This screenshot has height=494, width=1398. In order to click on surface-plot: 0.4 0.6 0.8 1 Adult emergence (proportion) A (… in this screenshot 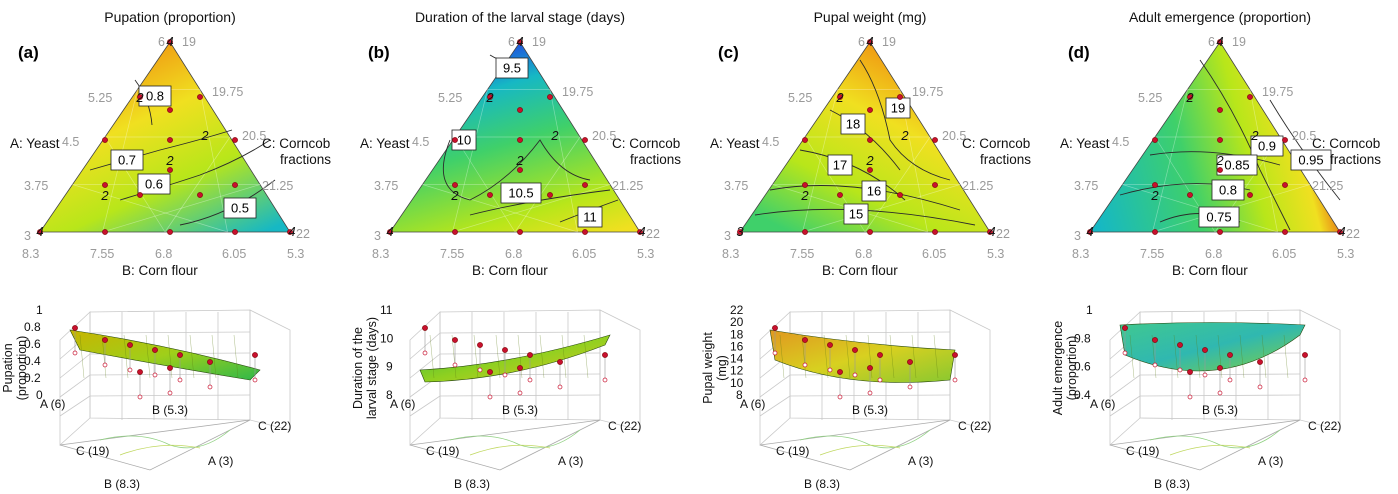, I will do `click(1196, 397)`.